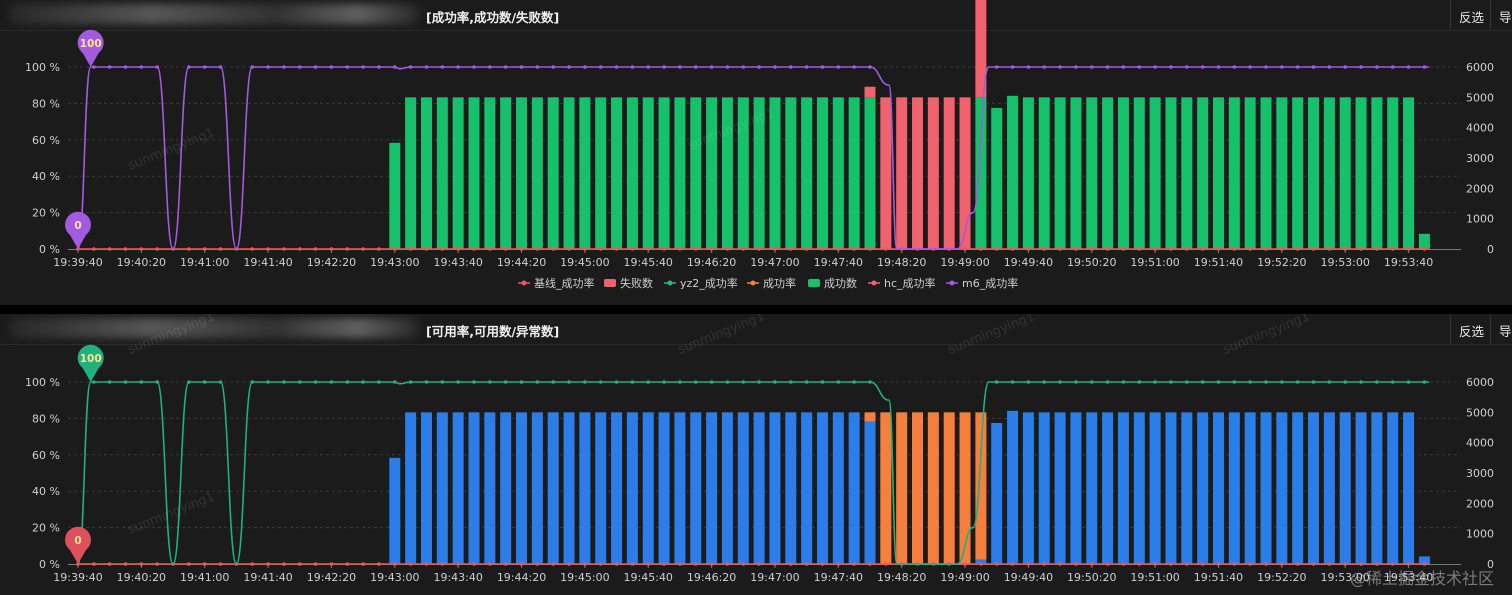 The height and width of the screenshot is (595, 1512). I want to click on x-tick-label: 19:46:20, so click(711, 577).